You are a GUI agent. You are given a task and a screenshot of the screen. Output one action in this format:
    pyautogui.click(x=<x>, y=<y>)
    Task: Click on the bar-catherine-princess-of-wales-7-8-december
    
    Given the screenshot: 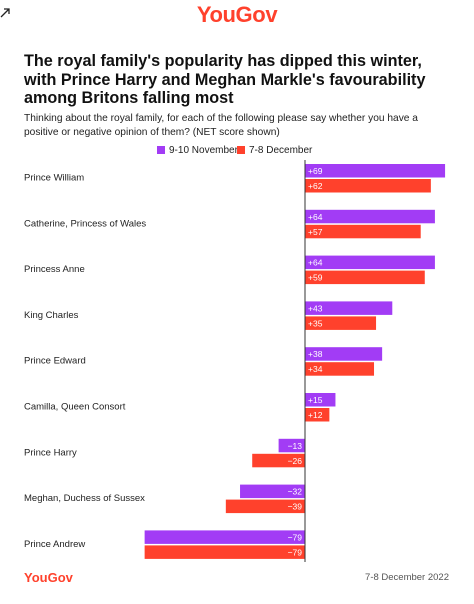 What is the action you would take?
    pyautogui.click(x=363, y=231)
    